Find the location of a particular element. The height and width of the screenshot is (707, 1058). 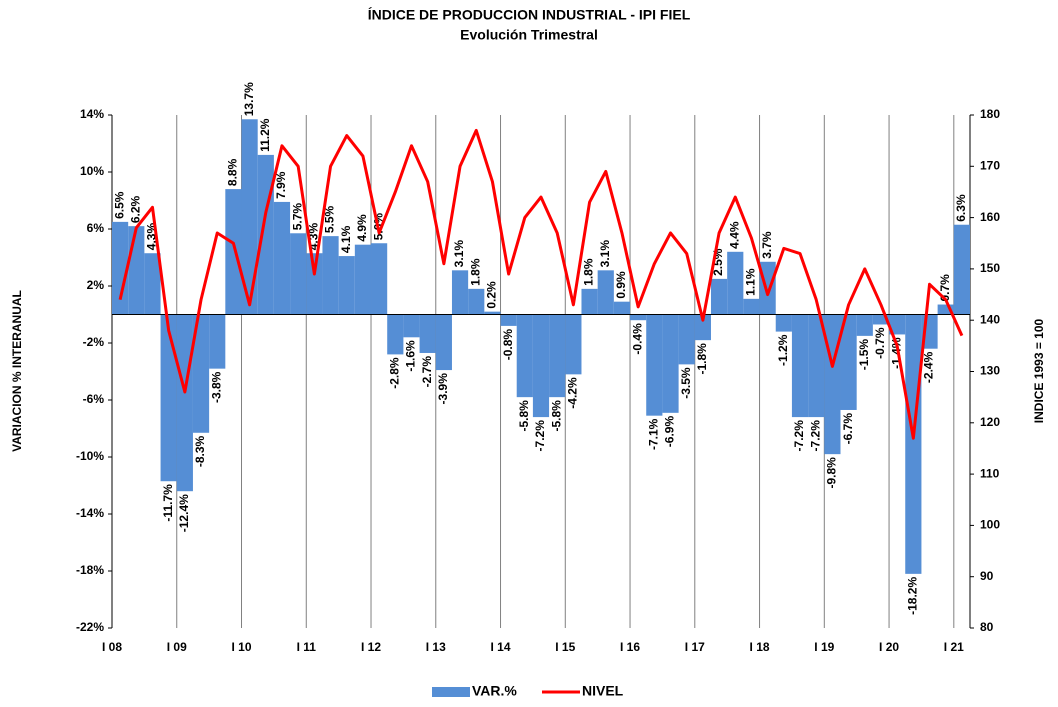

data-label: 4.9% is located at coordinates (362, 228).